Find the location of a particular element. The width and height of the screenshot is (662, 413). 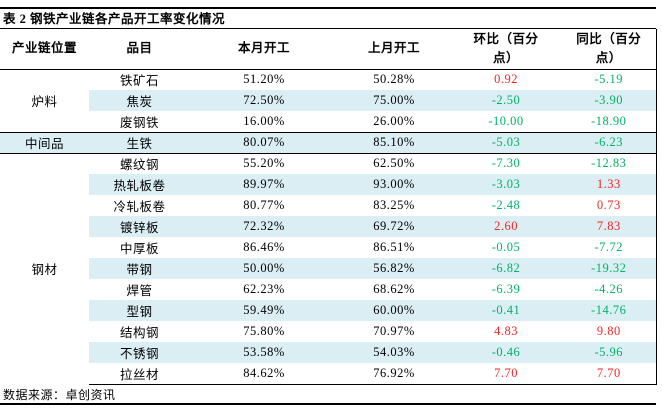

yoy-cell: -5.19 is located at coordinates (609, 79).